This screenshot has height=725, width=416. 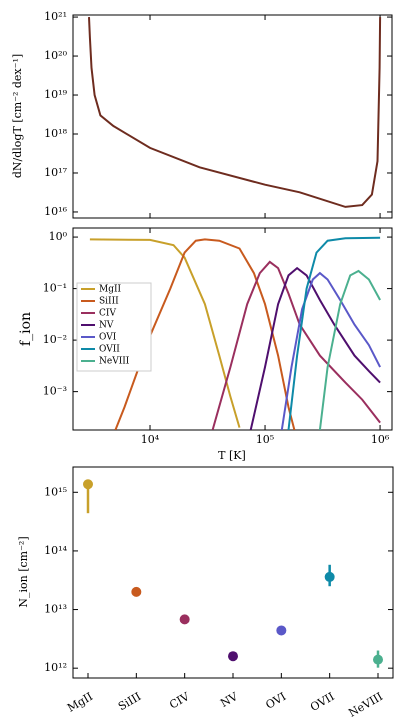 I want to click on x-tick-label: NV, so click(x=229, y=699).